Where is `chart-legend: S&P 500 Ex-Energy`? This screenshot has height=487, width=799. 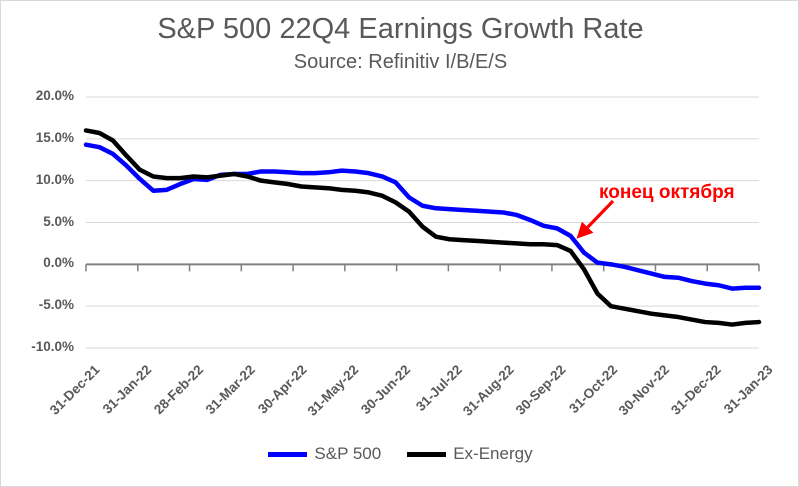
chart-legend: S&P 500 Ex-Energy is located at coordinates (399, 454).